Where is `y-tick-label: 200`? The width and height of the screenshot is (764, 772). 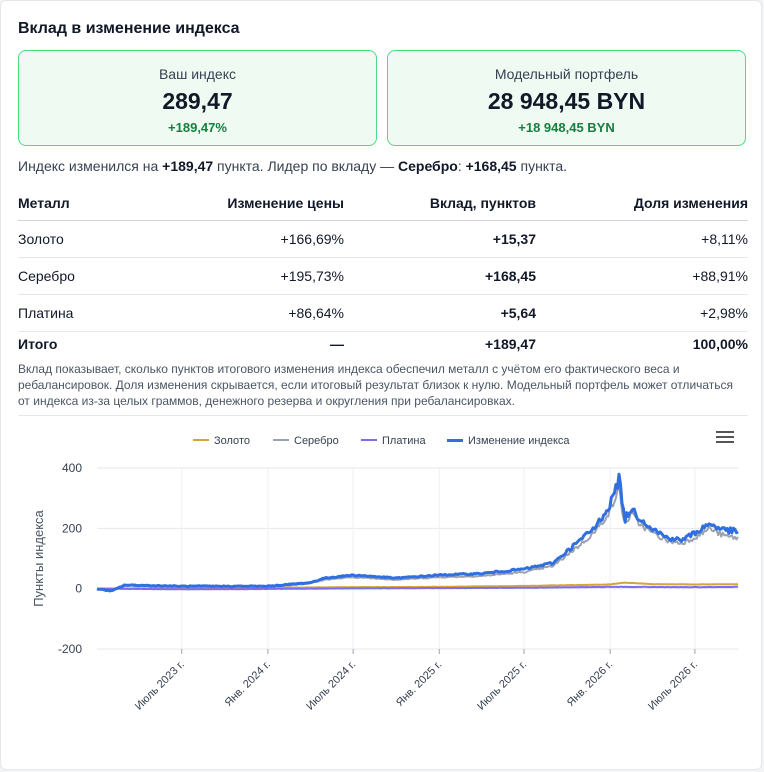
y-tick-label: 200 is located at coordinates (72, 528).